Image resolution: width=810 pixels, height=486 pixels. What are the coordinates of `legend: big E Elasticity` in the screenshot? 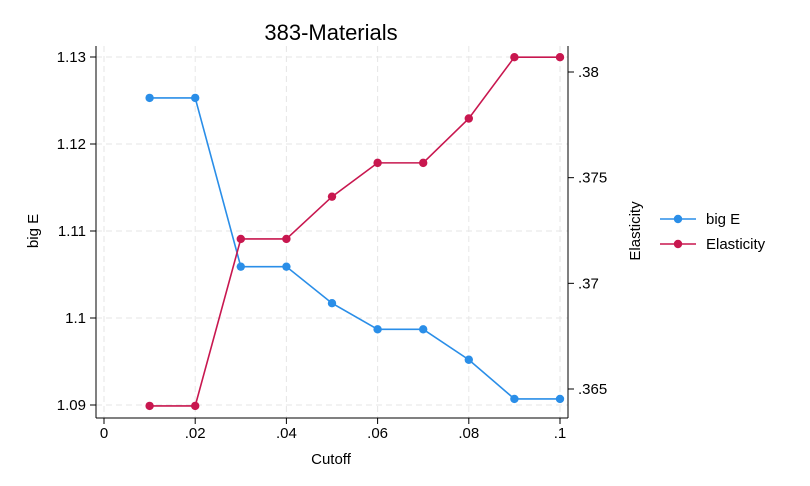 It's located at (713, 232).